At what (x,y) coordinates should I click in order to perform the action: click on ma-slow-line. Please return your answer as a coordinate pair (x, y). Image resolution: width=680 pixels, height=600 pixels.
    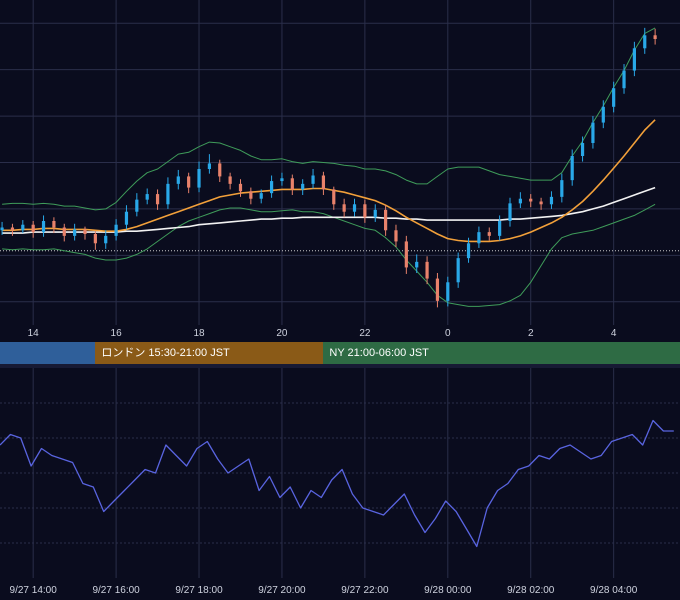
    Looking at the image, I should click on (329, 210).